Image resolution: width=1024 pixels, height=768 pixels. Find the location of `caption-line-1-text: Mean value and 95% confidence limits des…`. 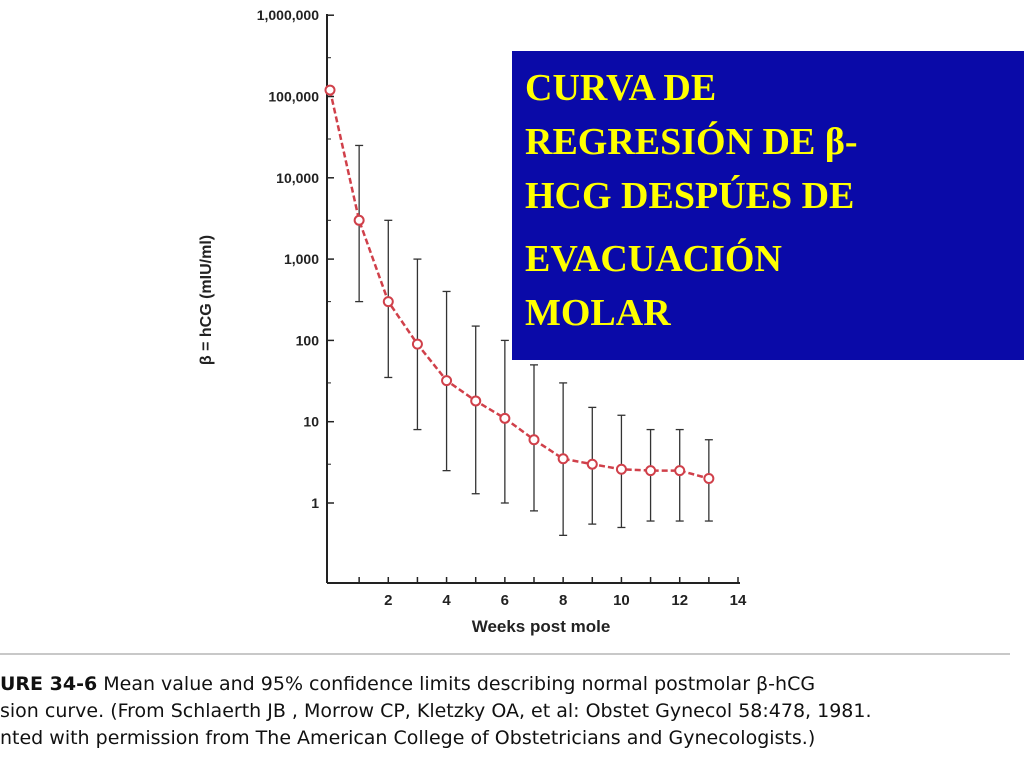

caption-line-1-text: Mean value and 95% confidence limits des… is located at coordinates (456, 684).